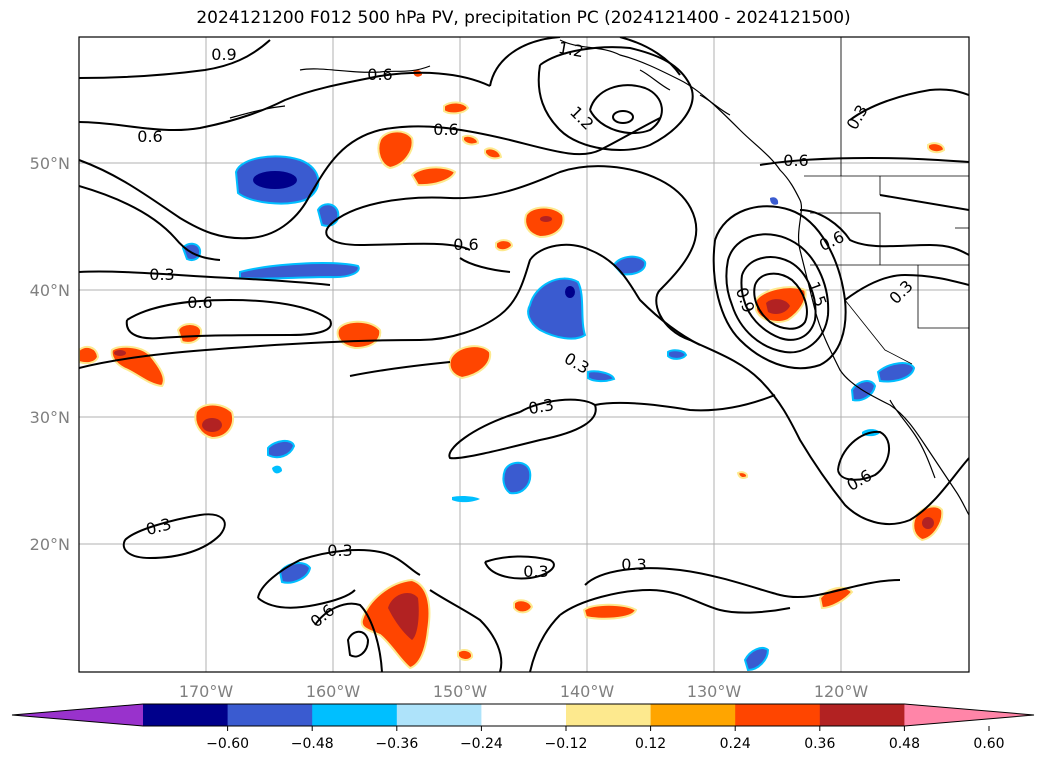  I want to click on lon-label: 120°W, so click(841, 691).